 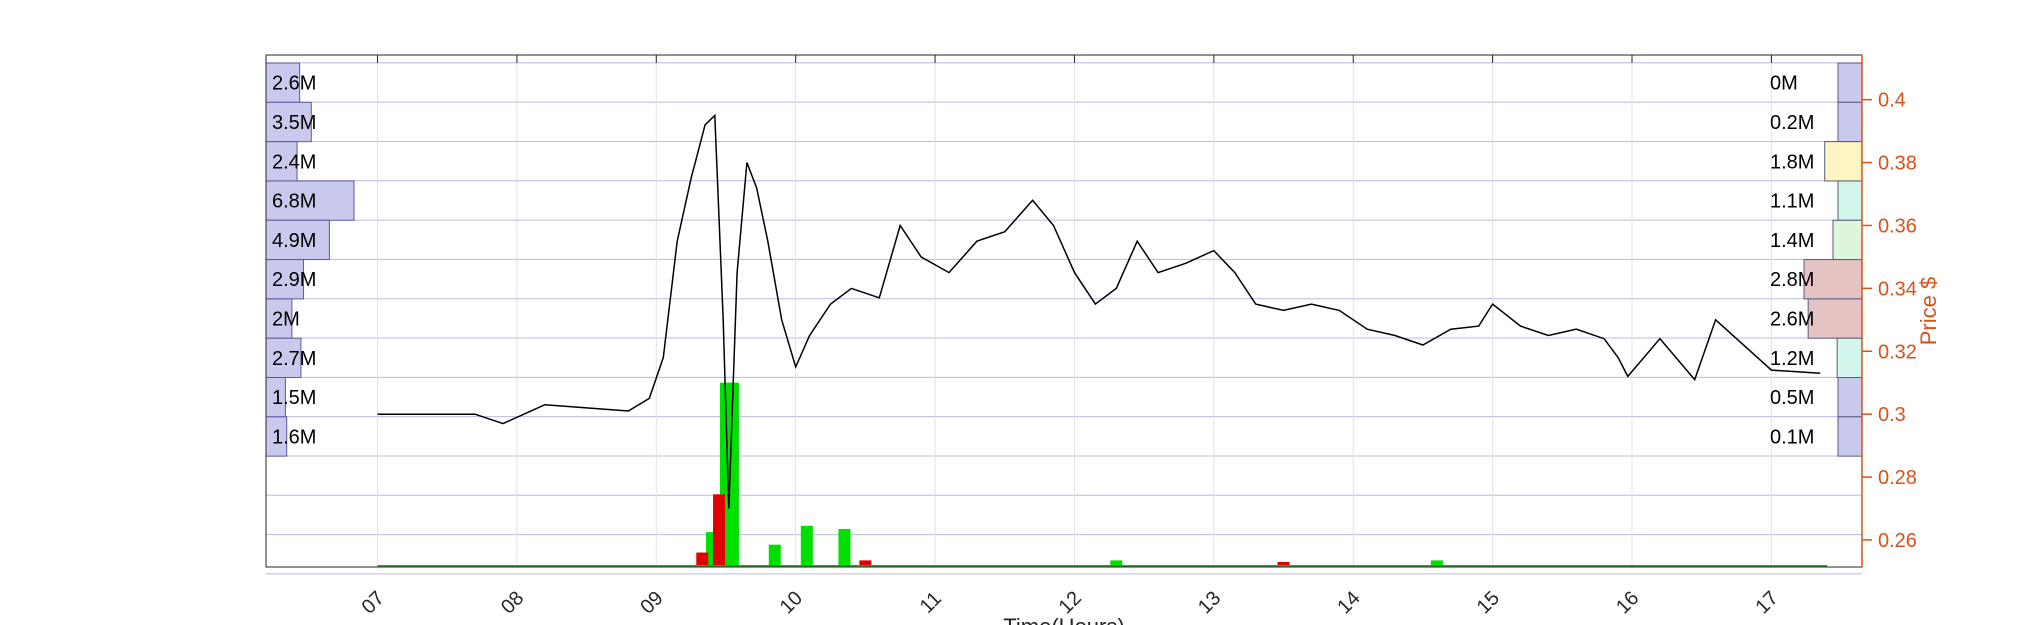 What do you see at coordinates (1792, 162) in the screenshot?
I see `volume-profile-right-label: 1.8M` at bounding box center [1792, 162].